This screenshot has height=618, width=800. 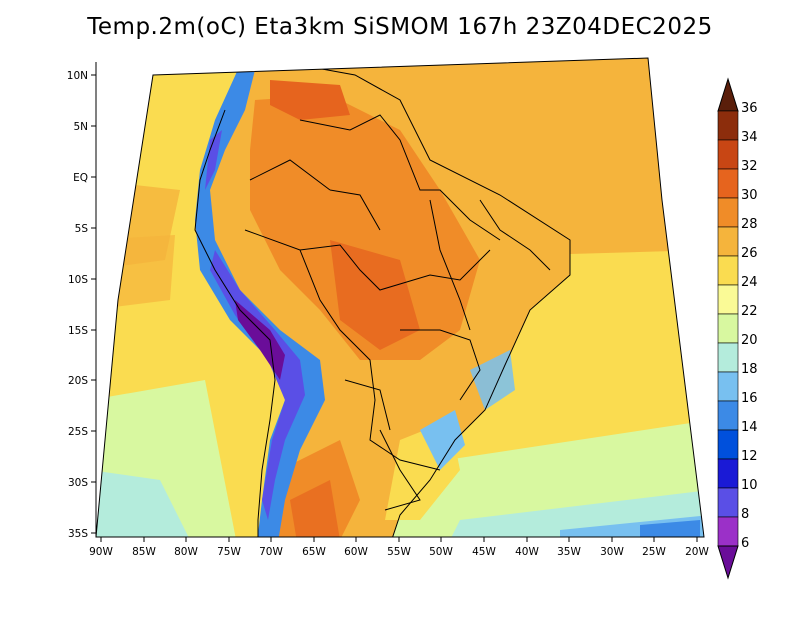 What do you see at coordinates (399, 552) in the screenshot?
I see `lon-label: 55W` at bounding box center [399, 552].